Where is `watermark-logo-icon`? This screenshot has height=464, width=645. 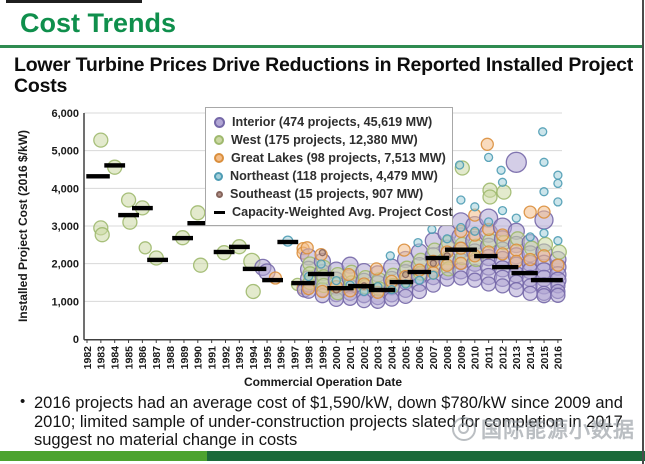
watermark-logo-icon is located at coordinates (464, 429).